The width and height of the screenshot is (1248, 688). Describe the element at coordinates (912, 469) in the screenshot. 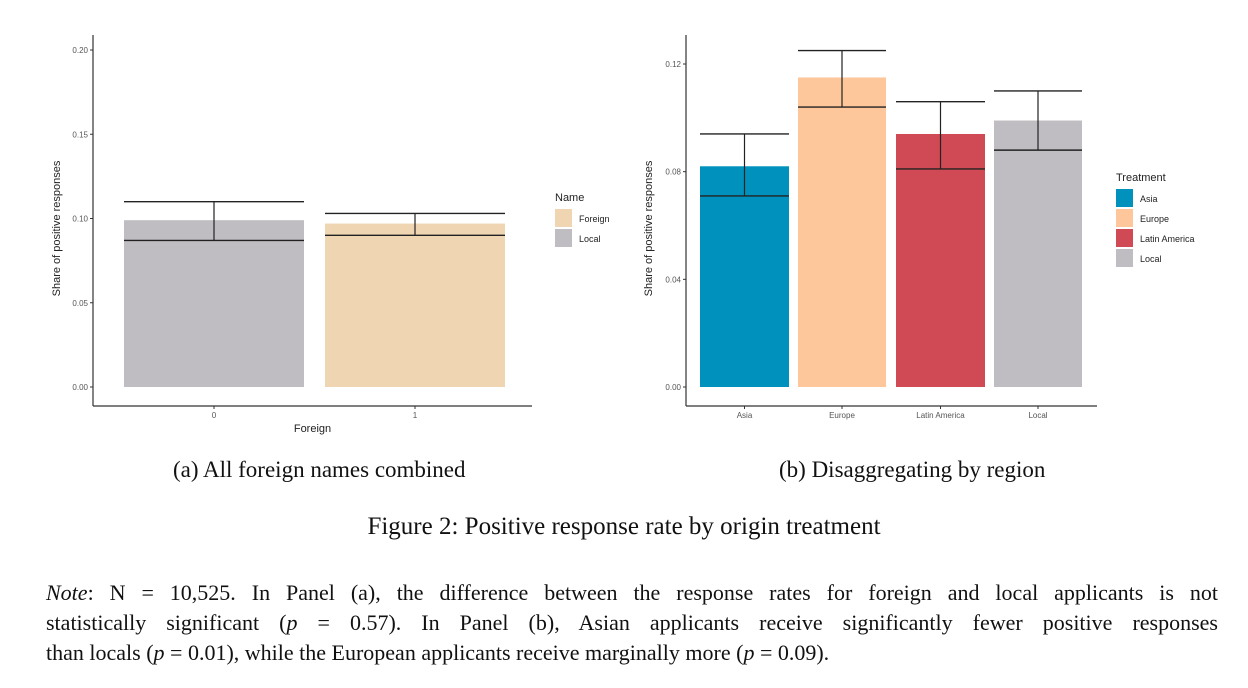

I see `caption-panel-b: (b) Disaggregating by region` at that location.